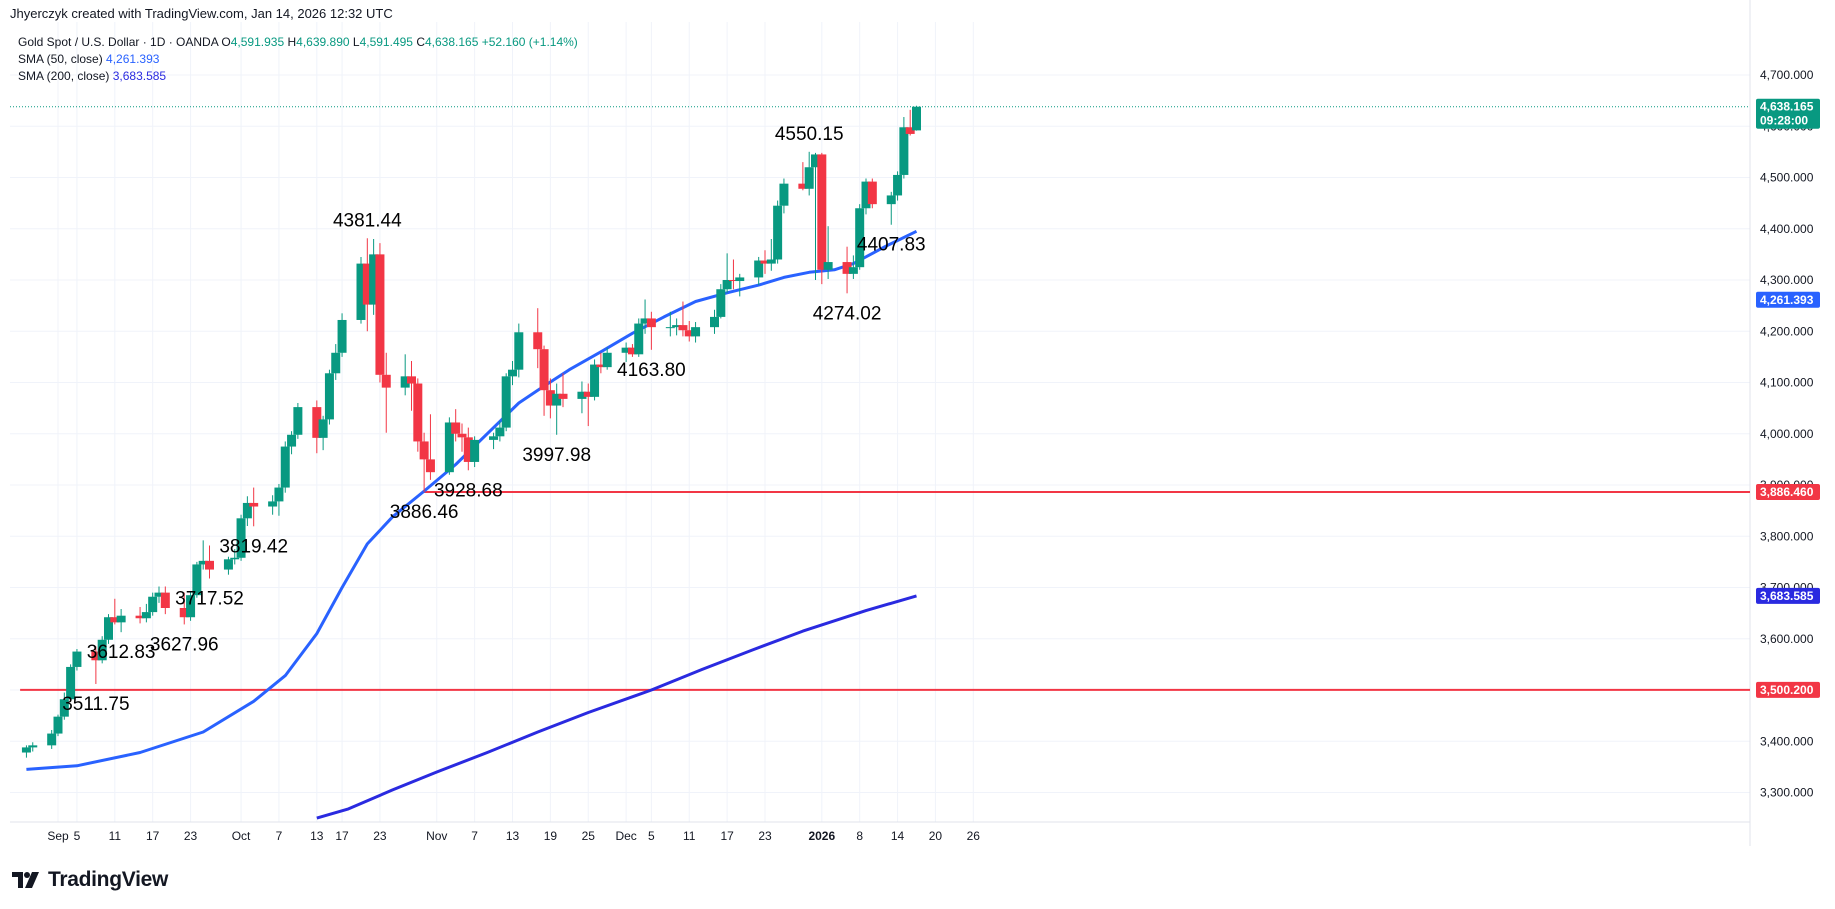 This screenshot has height=909, width=1835. Describe the element at coordinates (898, 836) in the screenshot. I see `x-tick-label: 14` at that location.